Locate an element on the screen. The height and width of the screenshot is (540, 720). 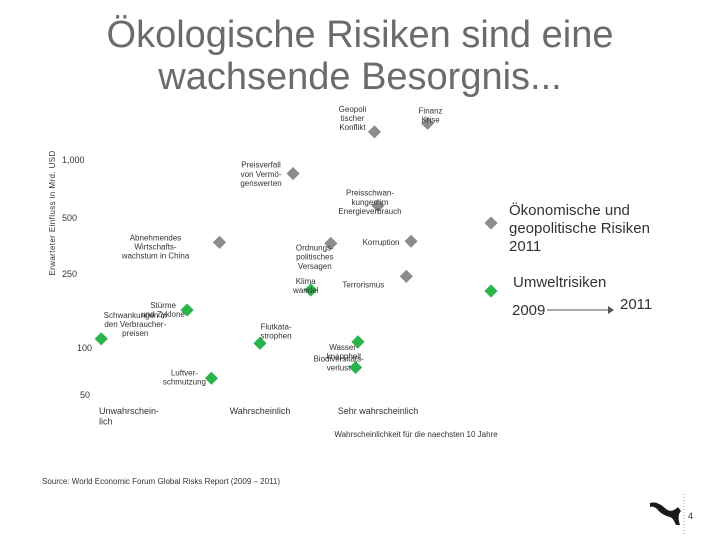
risk-point-label: Preisverfall von Vermö-genswerten is located at coordinates (260, 174).